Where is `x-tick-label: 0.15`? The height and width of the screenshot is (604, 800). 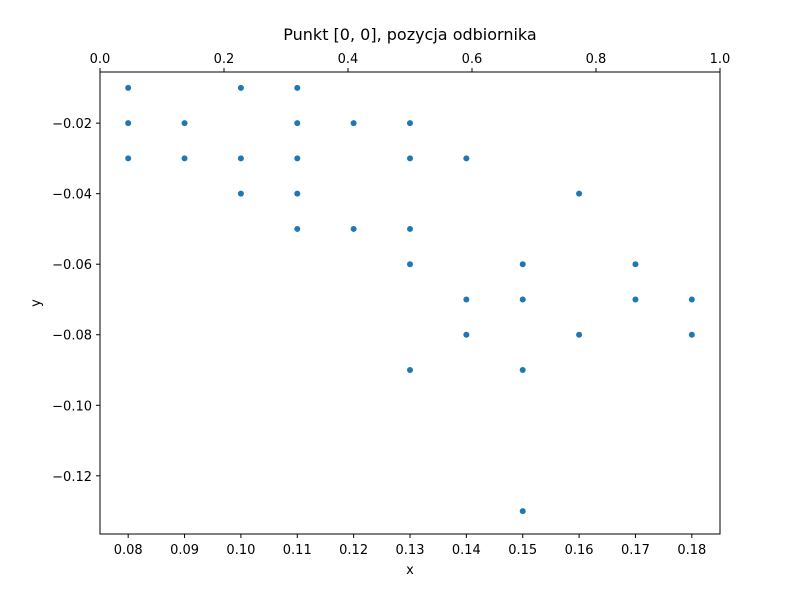
x-tick-label: 0.15 is located at coordinates (522, 550).